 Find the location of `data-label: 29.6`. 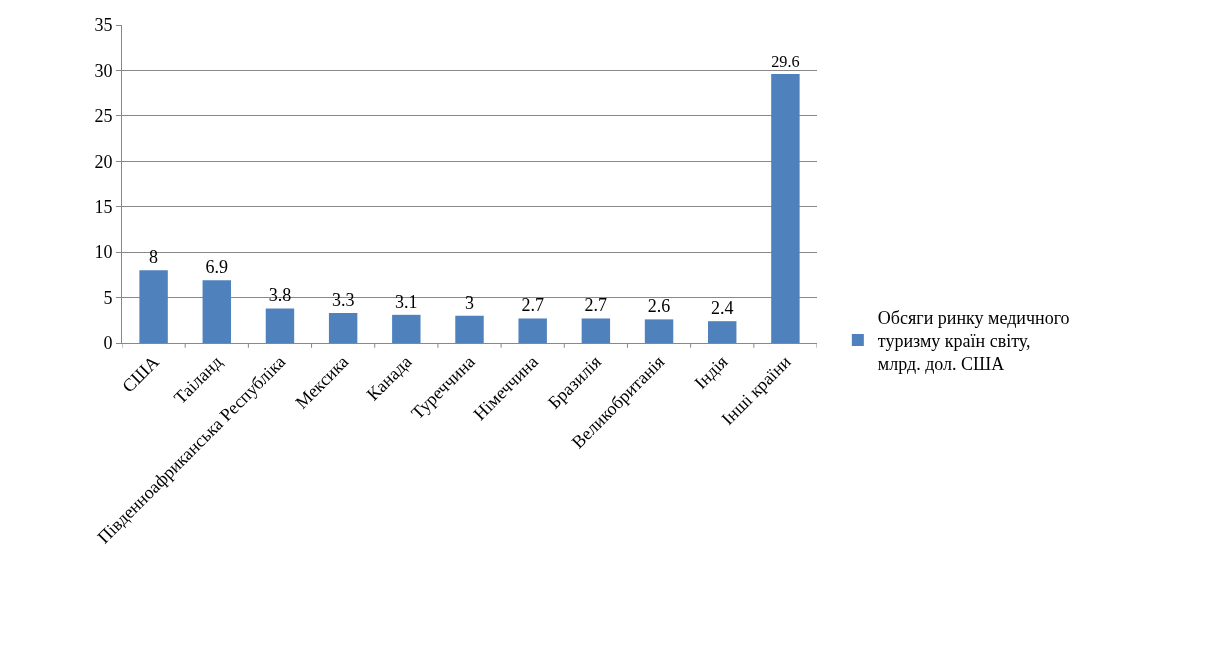

data-label: 29.6 is located at coordinates (785, 62).